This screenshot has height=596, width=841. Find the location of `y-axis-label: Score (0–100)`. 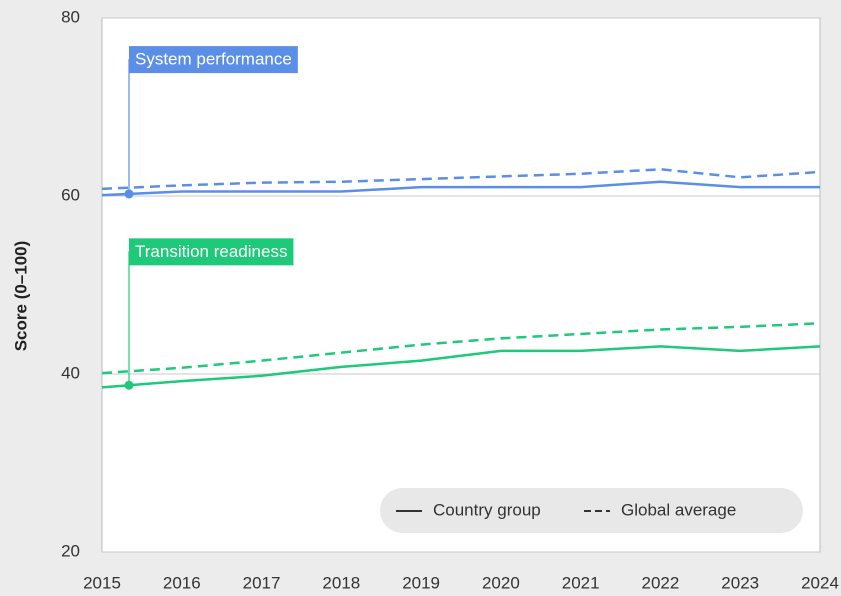

y-axis-label: Score (0–100) is located at coordinates (20, 296).